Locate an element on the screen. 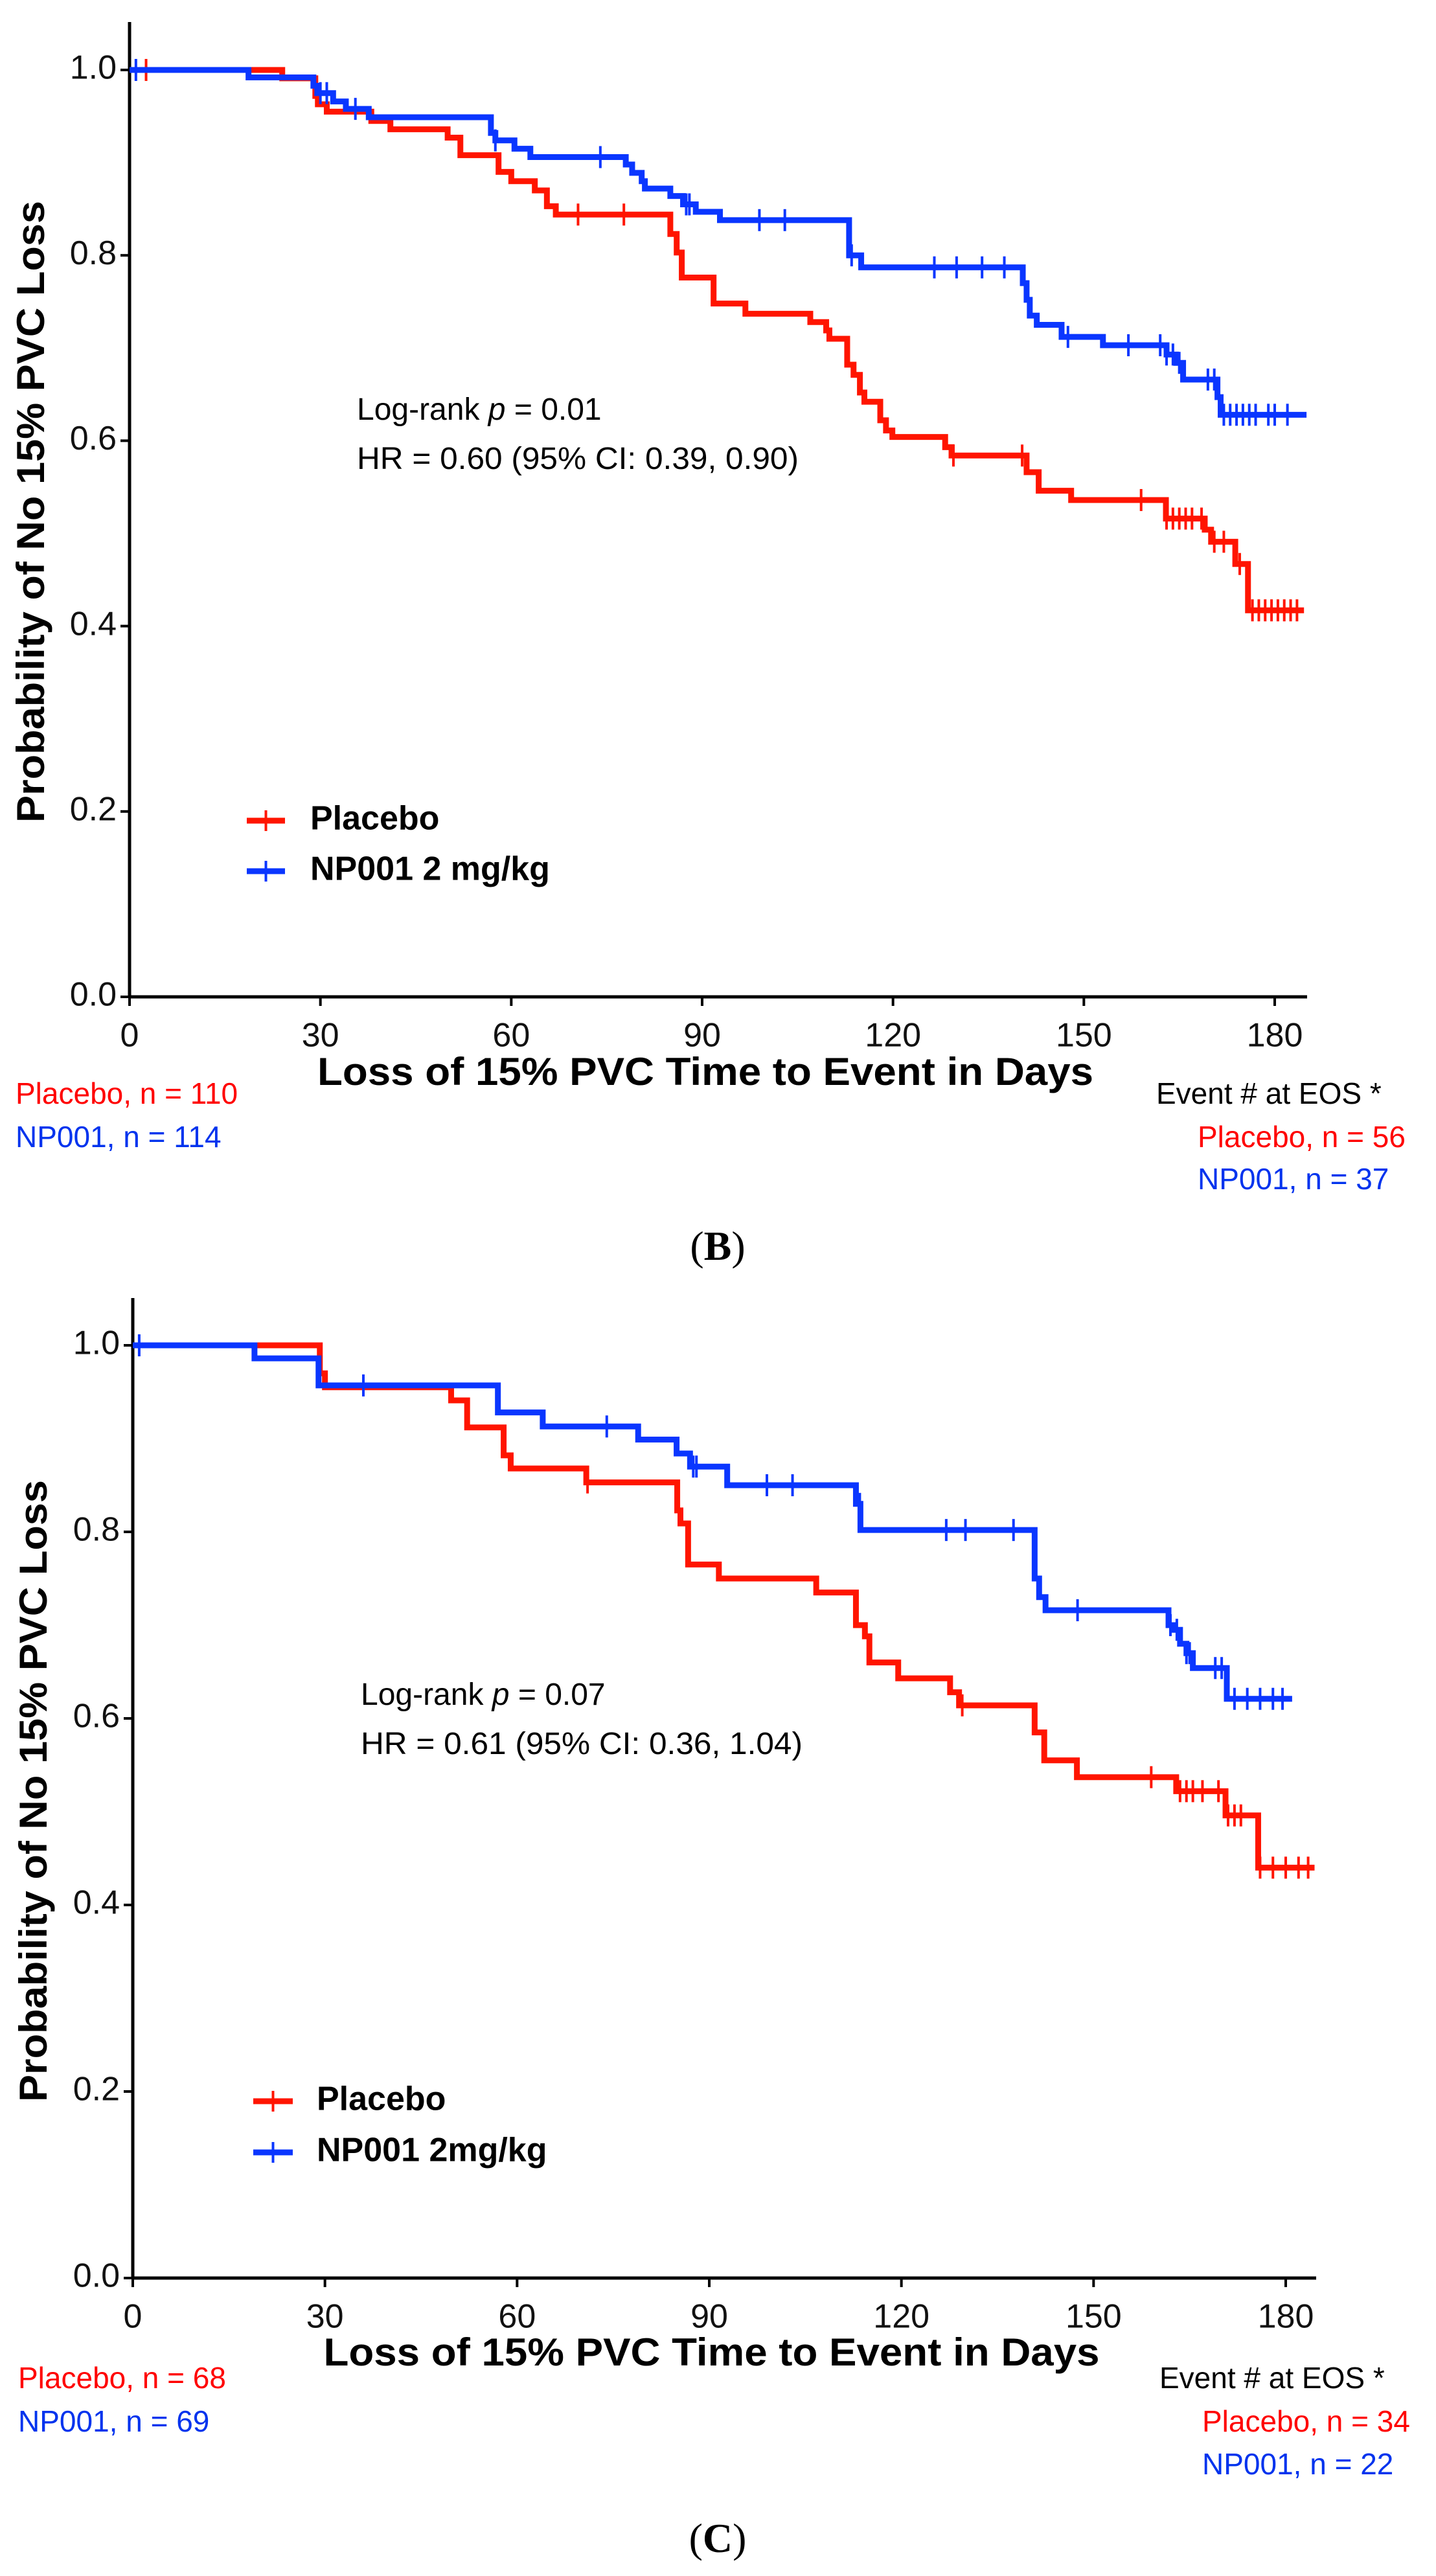  panel-label: (B) is located at coordinates (717, 1246).